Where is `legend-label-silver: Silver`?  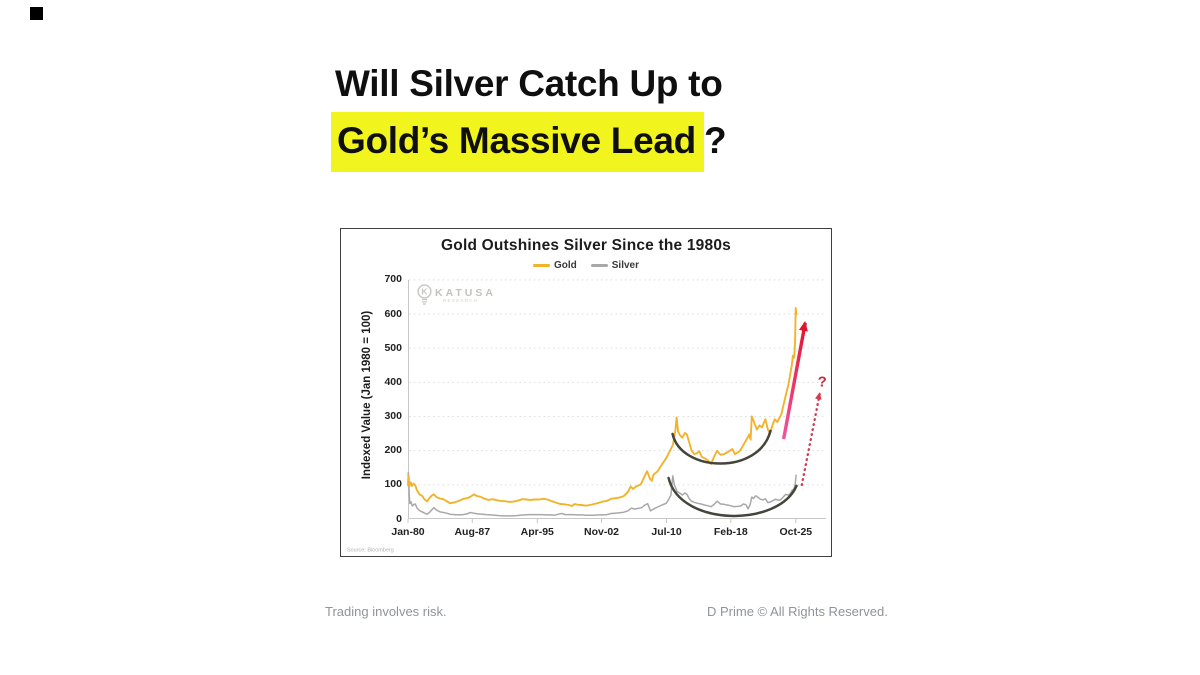 legend-label-silver: Silver is located at coordinates (625, 265).